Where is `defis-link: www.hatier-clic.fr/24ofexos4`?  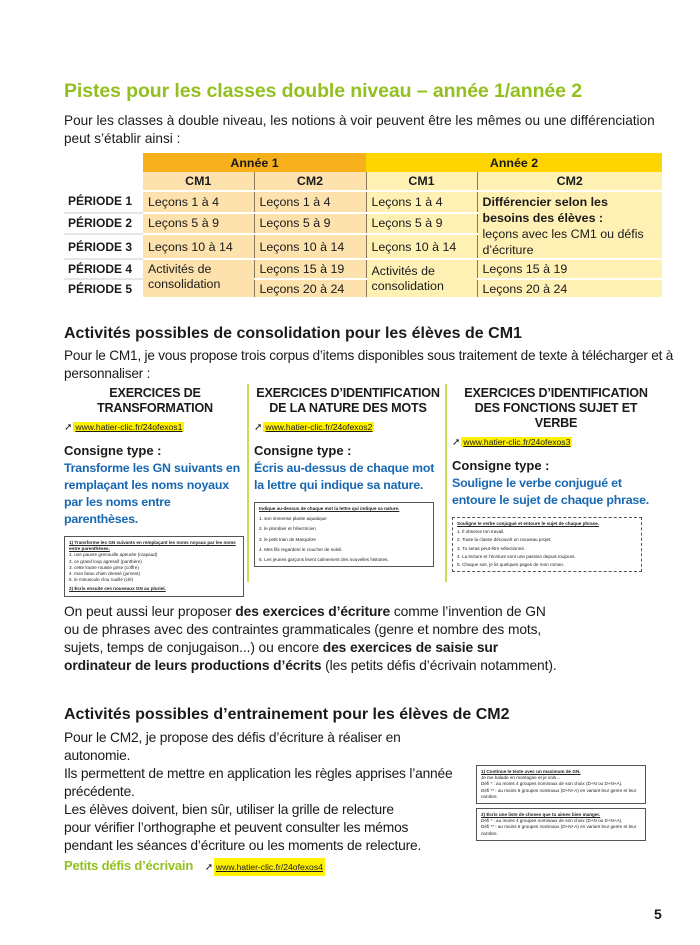 defis-link: www.hatier-clic.fr/24ofexos4 is located at coordinates (269, 867).